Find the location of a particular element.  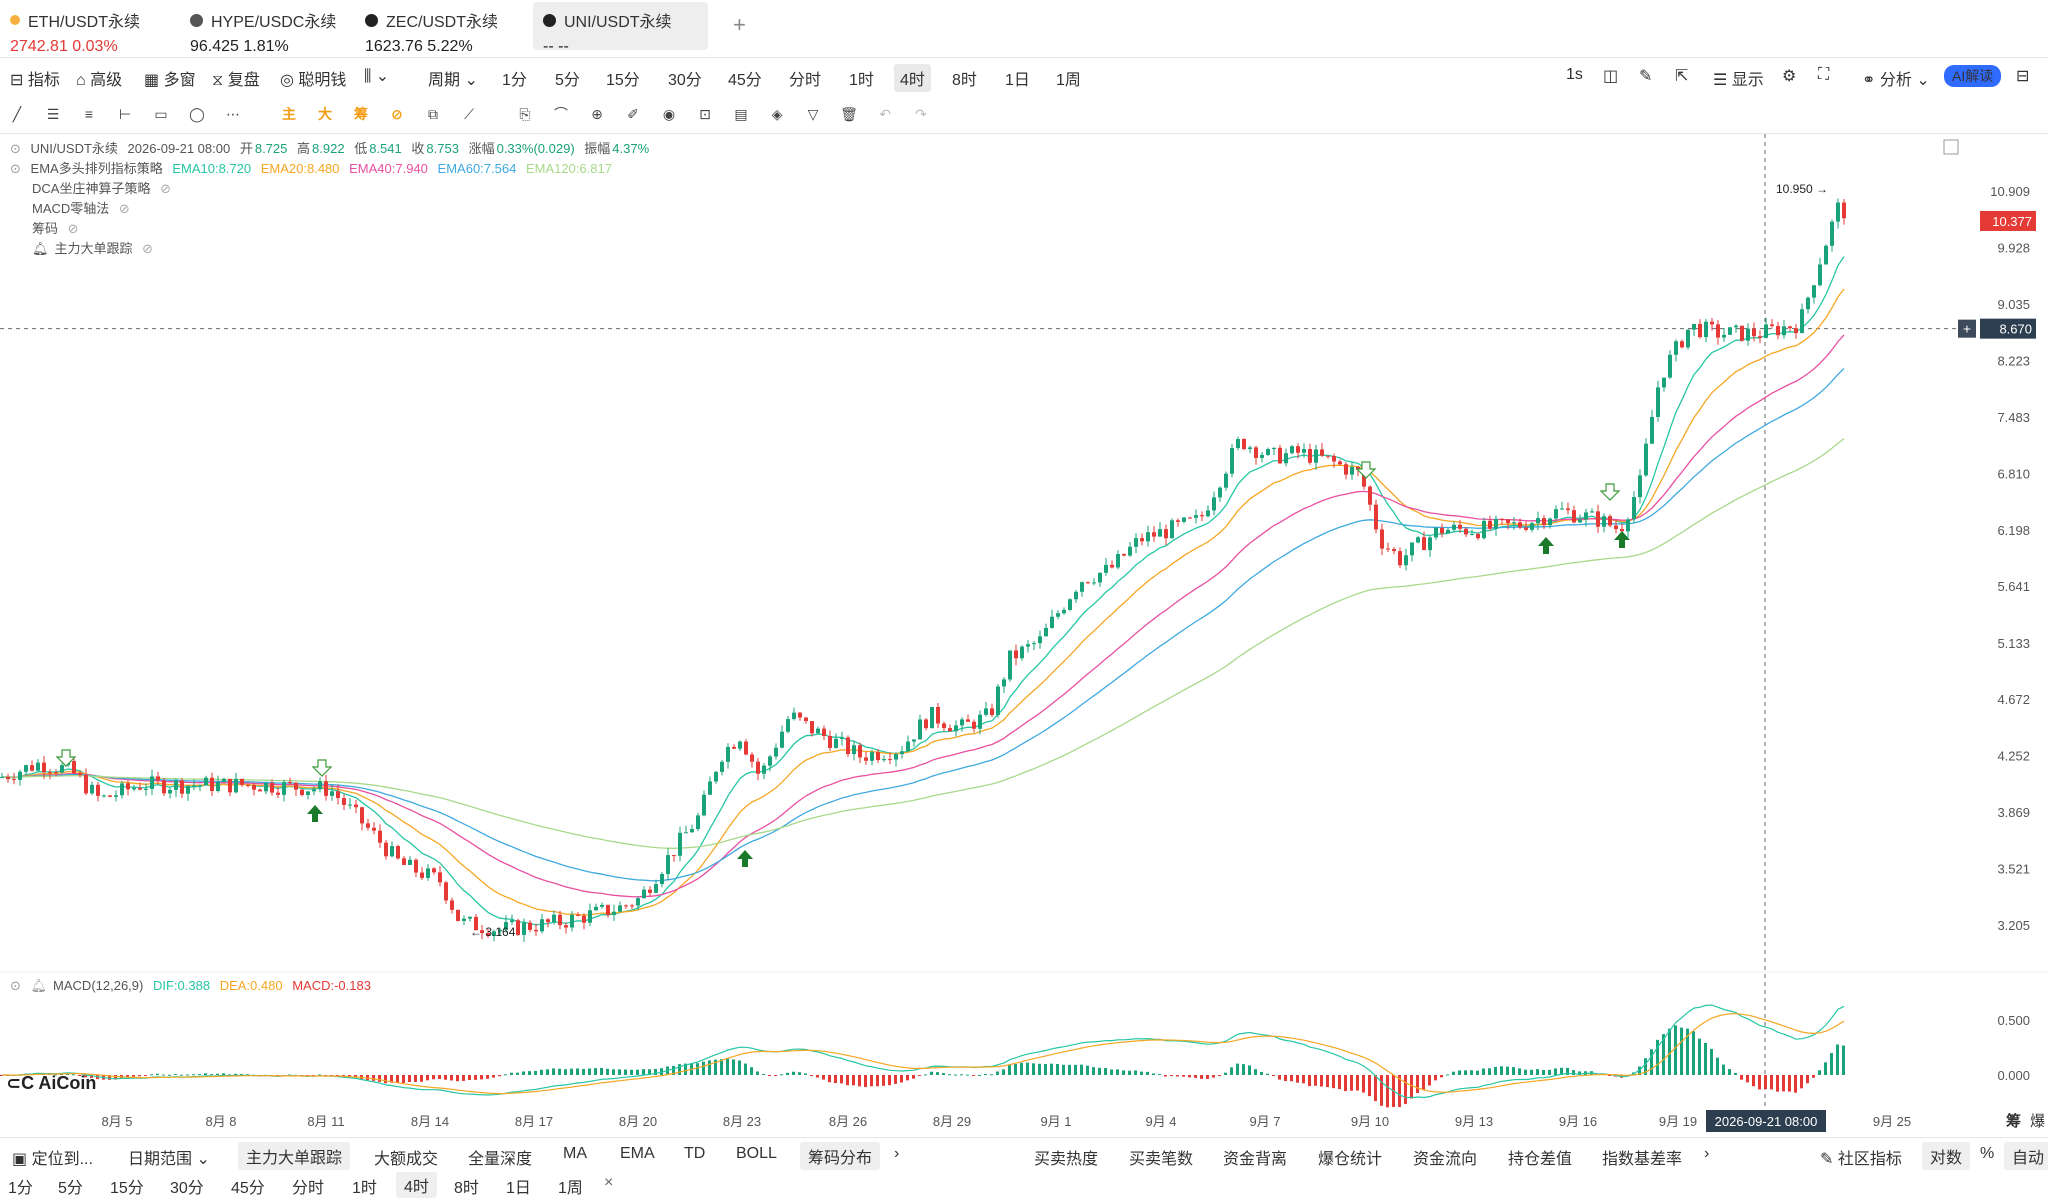

bottom-period-45m: 45分 is located at coordinates (248, 1188).